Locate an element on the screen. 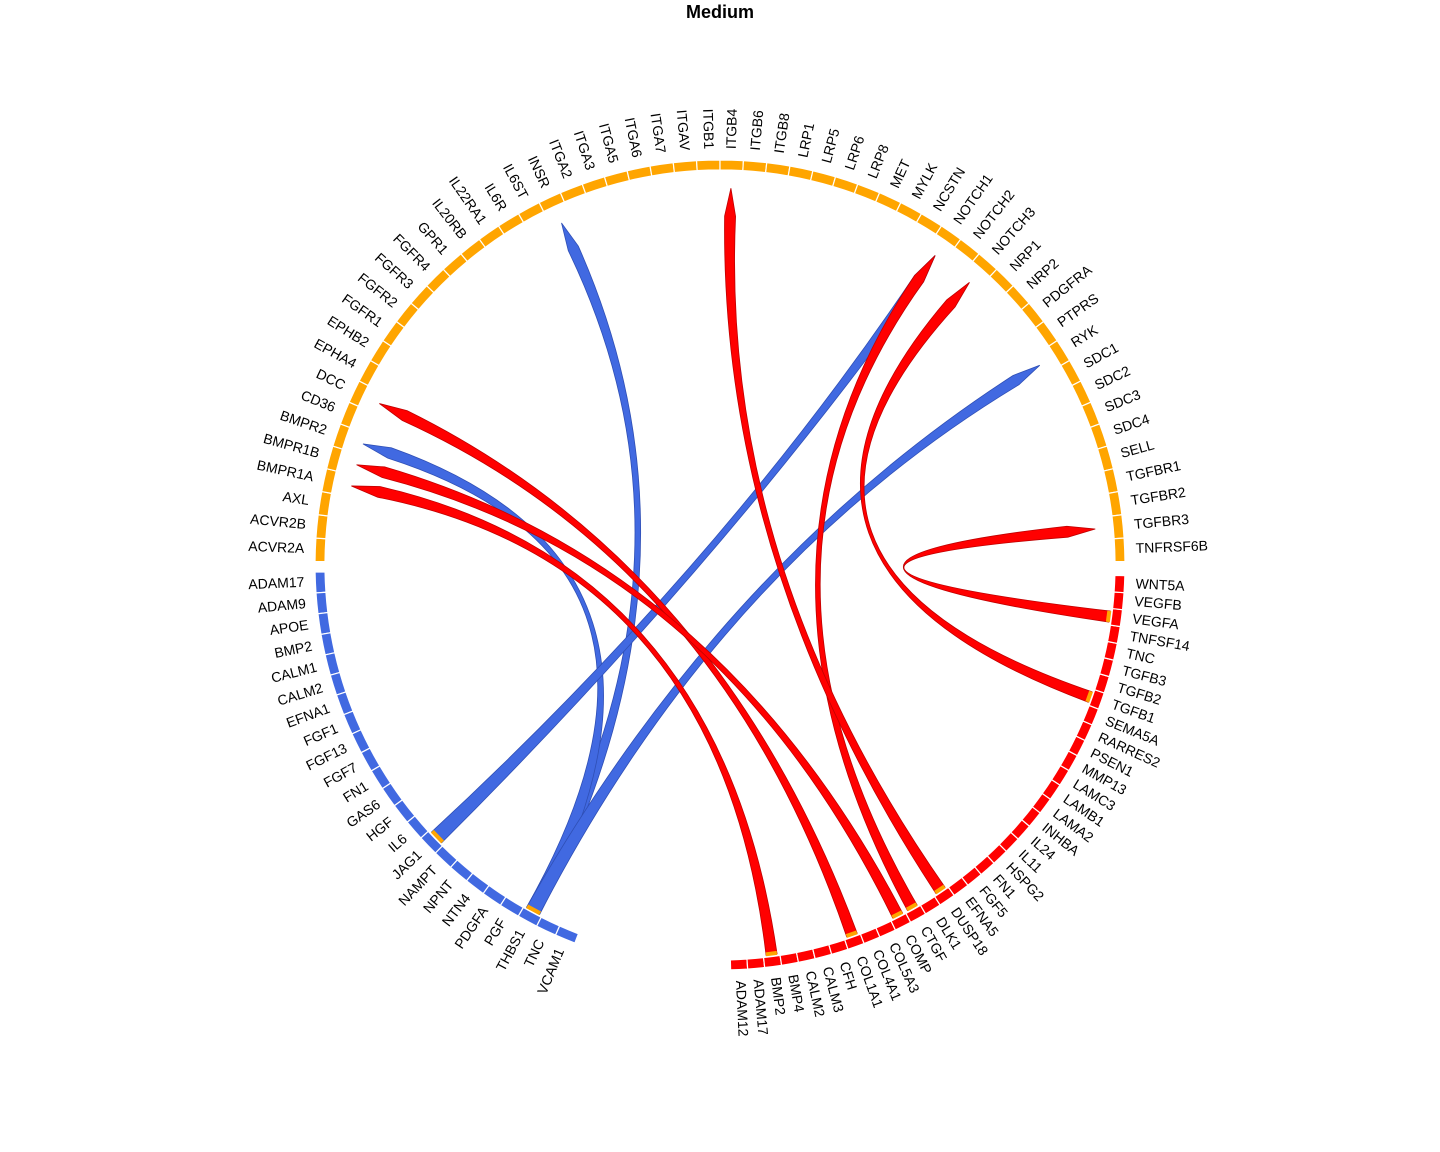  label-ligands_blue-bmp2: BMP2 is located at coordinates (293, 649).